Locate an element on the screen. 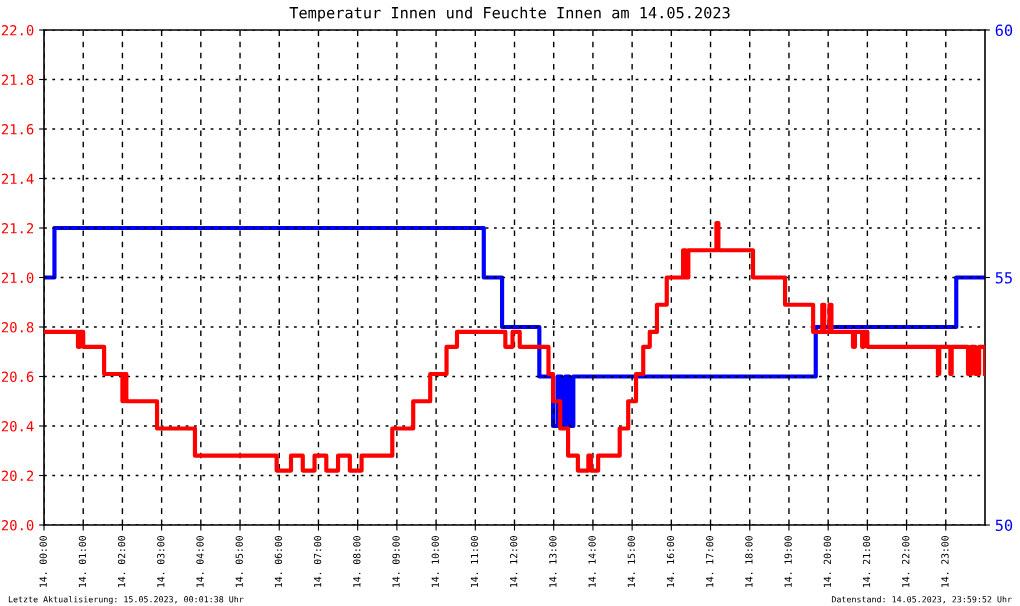 The image size is (1020, 606). x-tick-label: 14. 21:00 is located at coordinates (866, 561).